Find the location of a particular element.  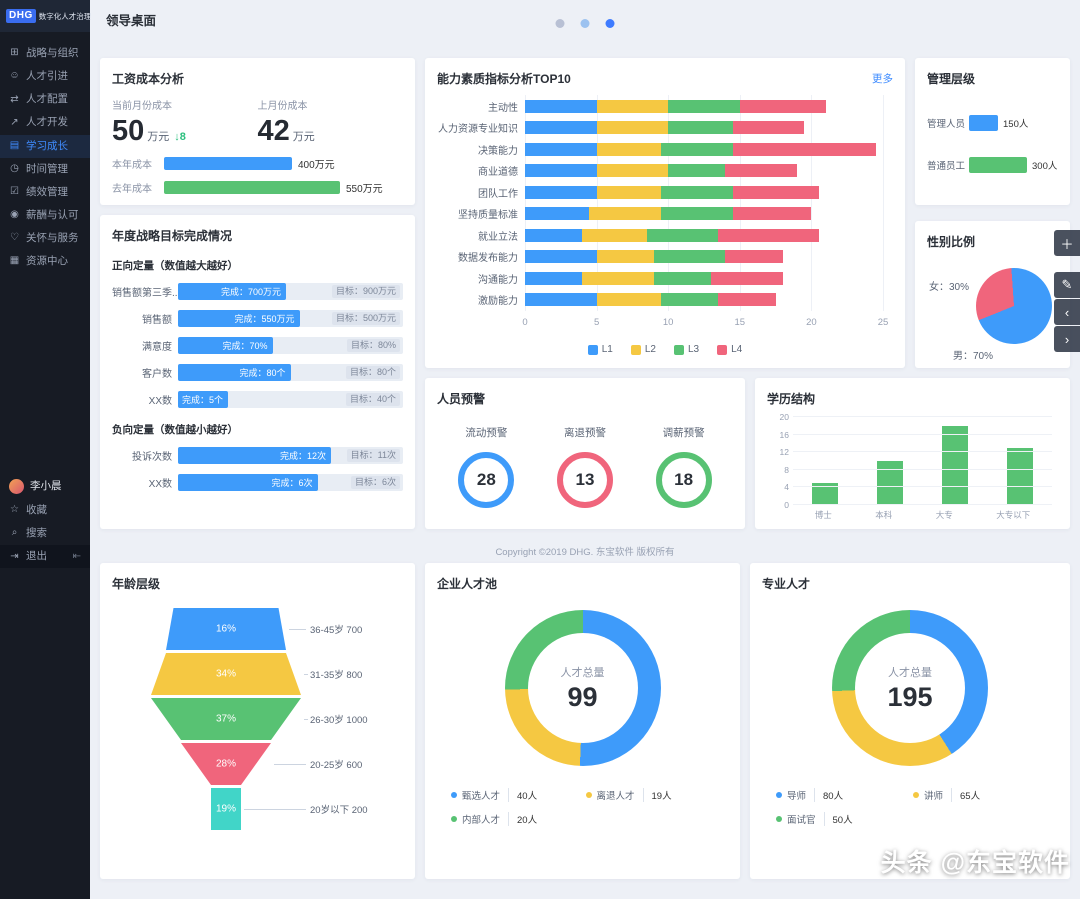

x-category-label: 大专 is located at coordinates (944, 515).